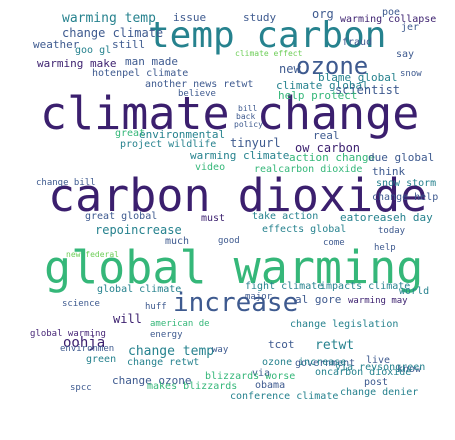  I want to click on word: change denier, so click(379, 392).